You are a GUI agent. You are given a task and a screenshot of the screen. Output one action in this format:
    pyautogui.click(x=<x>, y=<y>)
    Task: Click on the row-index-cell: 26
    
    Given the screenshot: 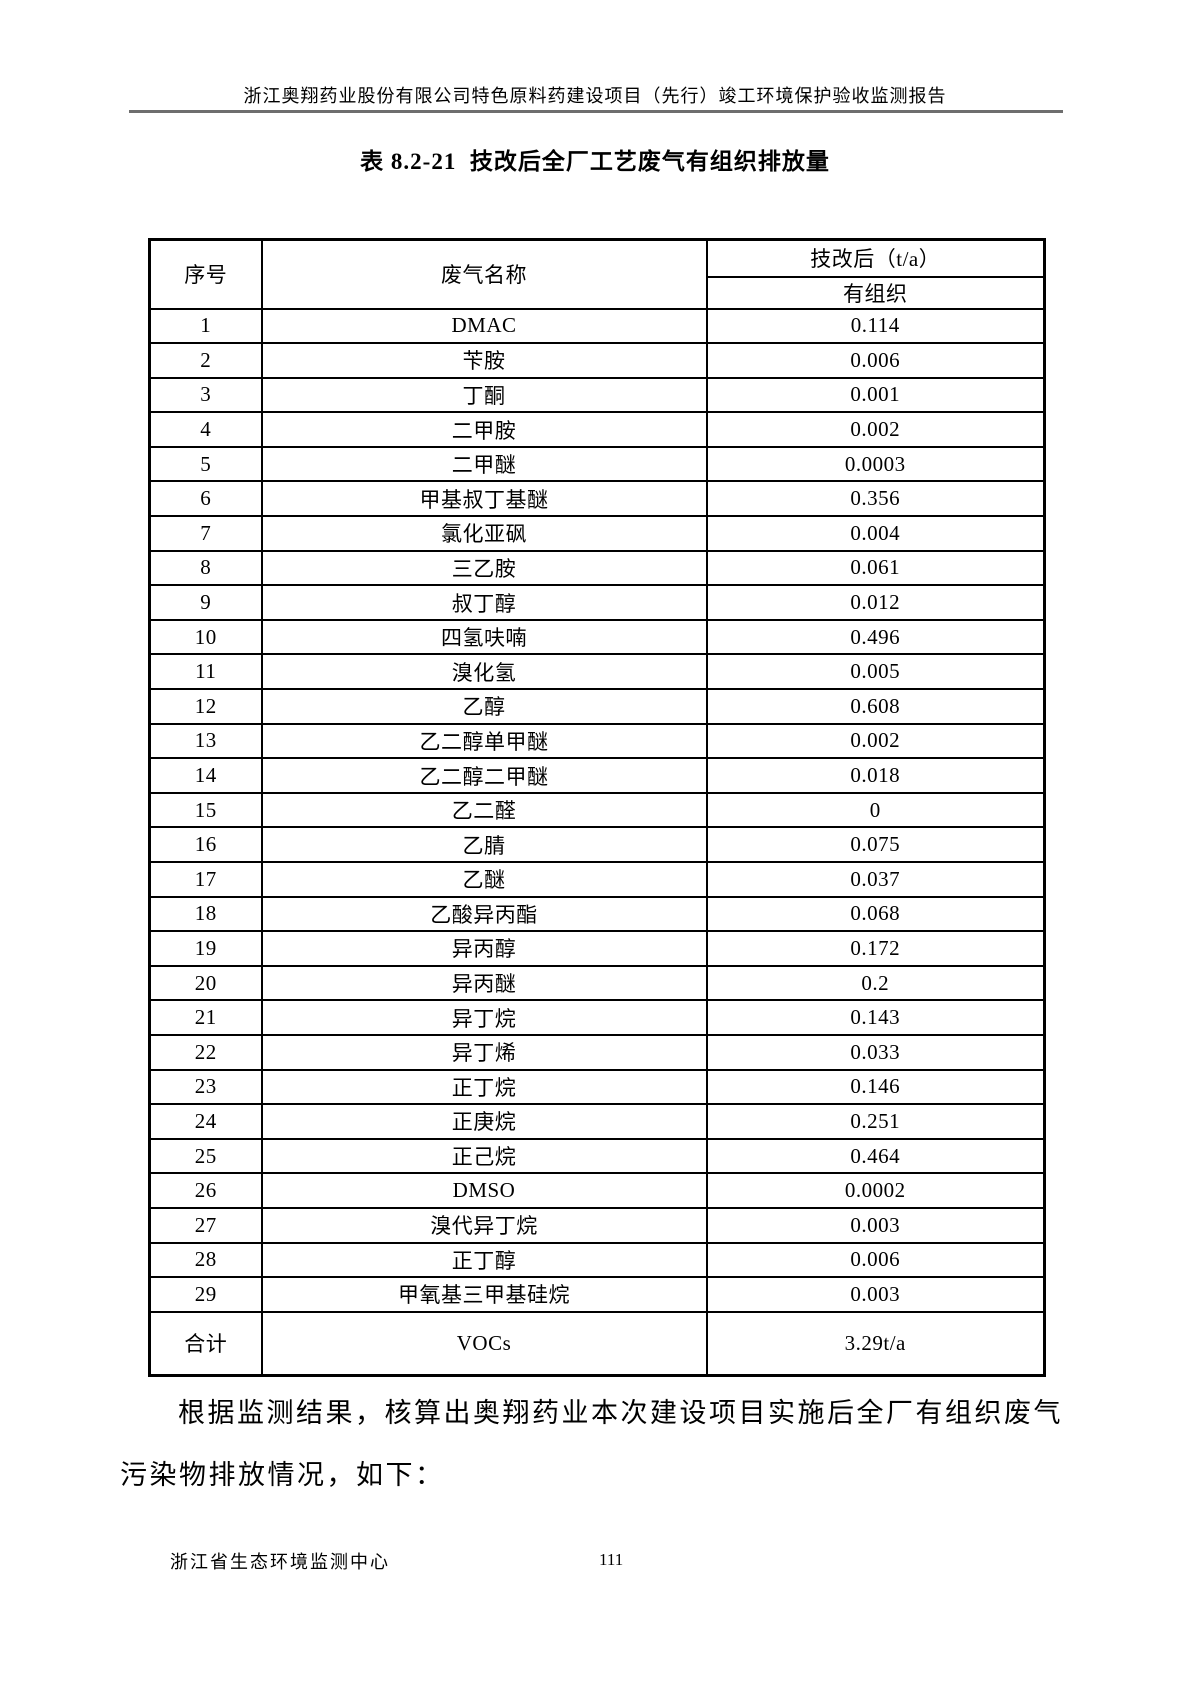 What is the action you would take?
    pyautogui.click(x=205, y=1190)
    